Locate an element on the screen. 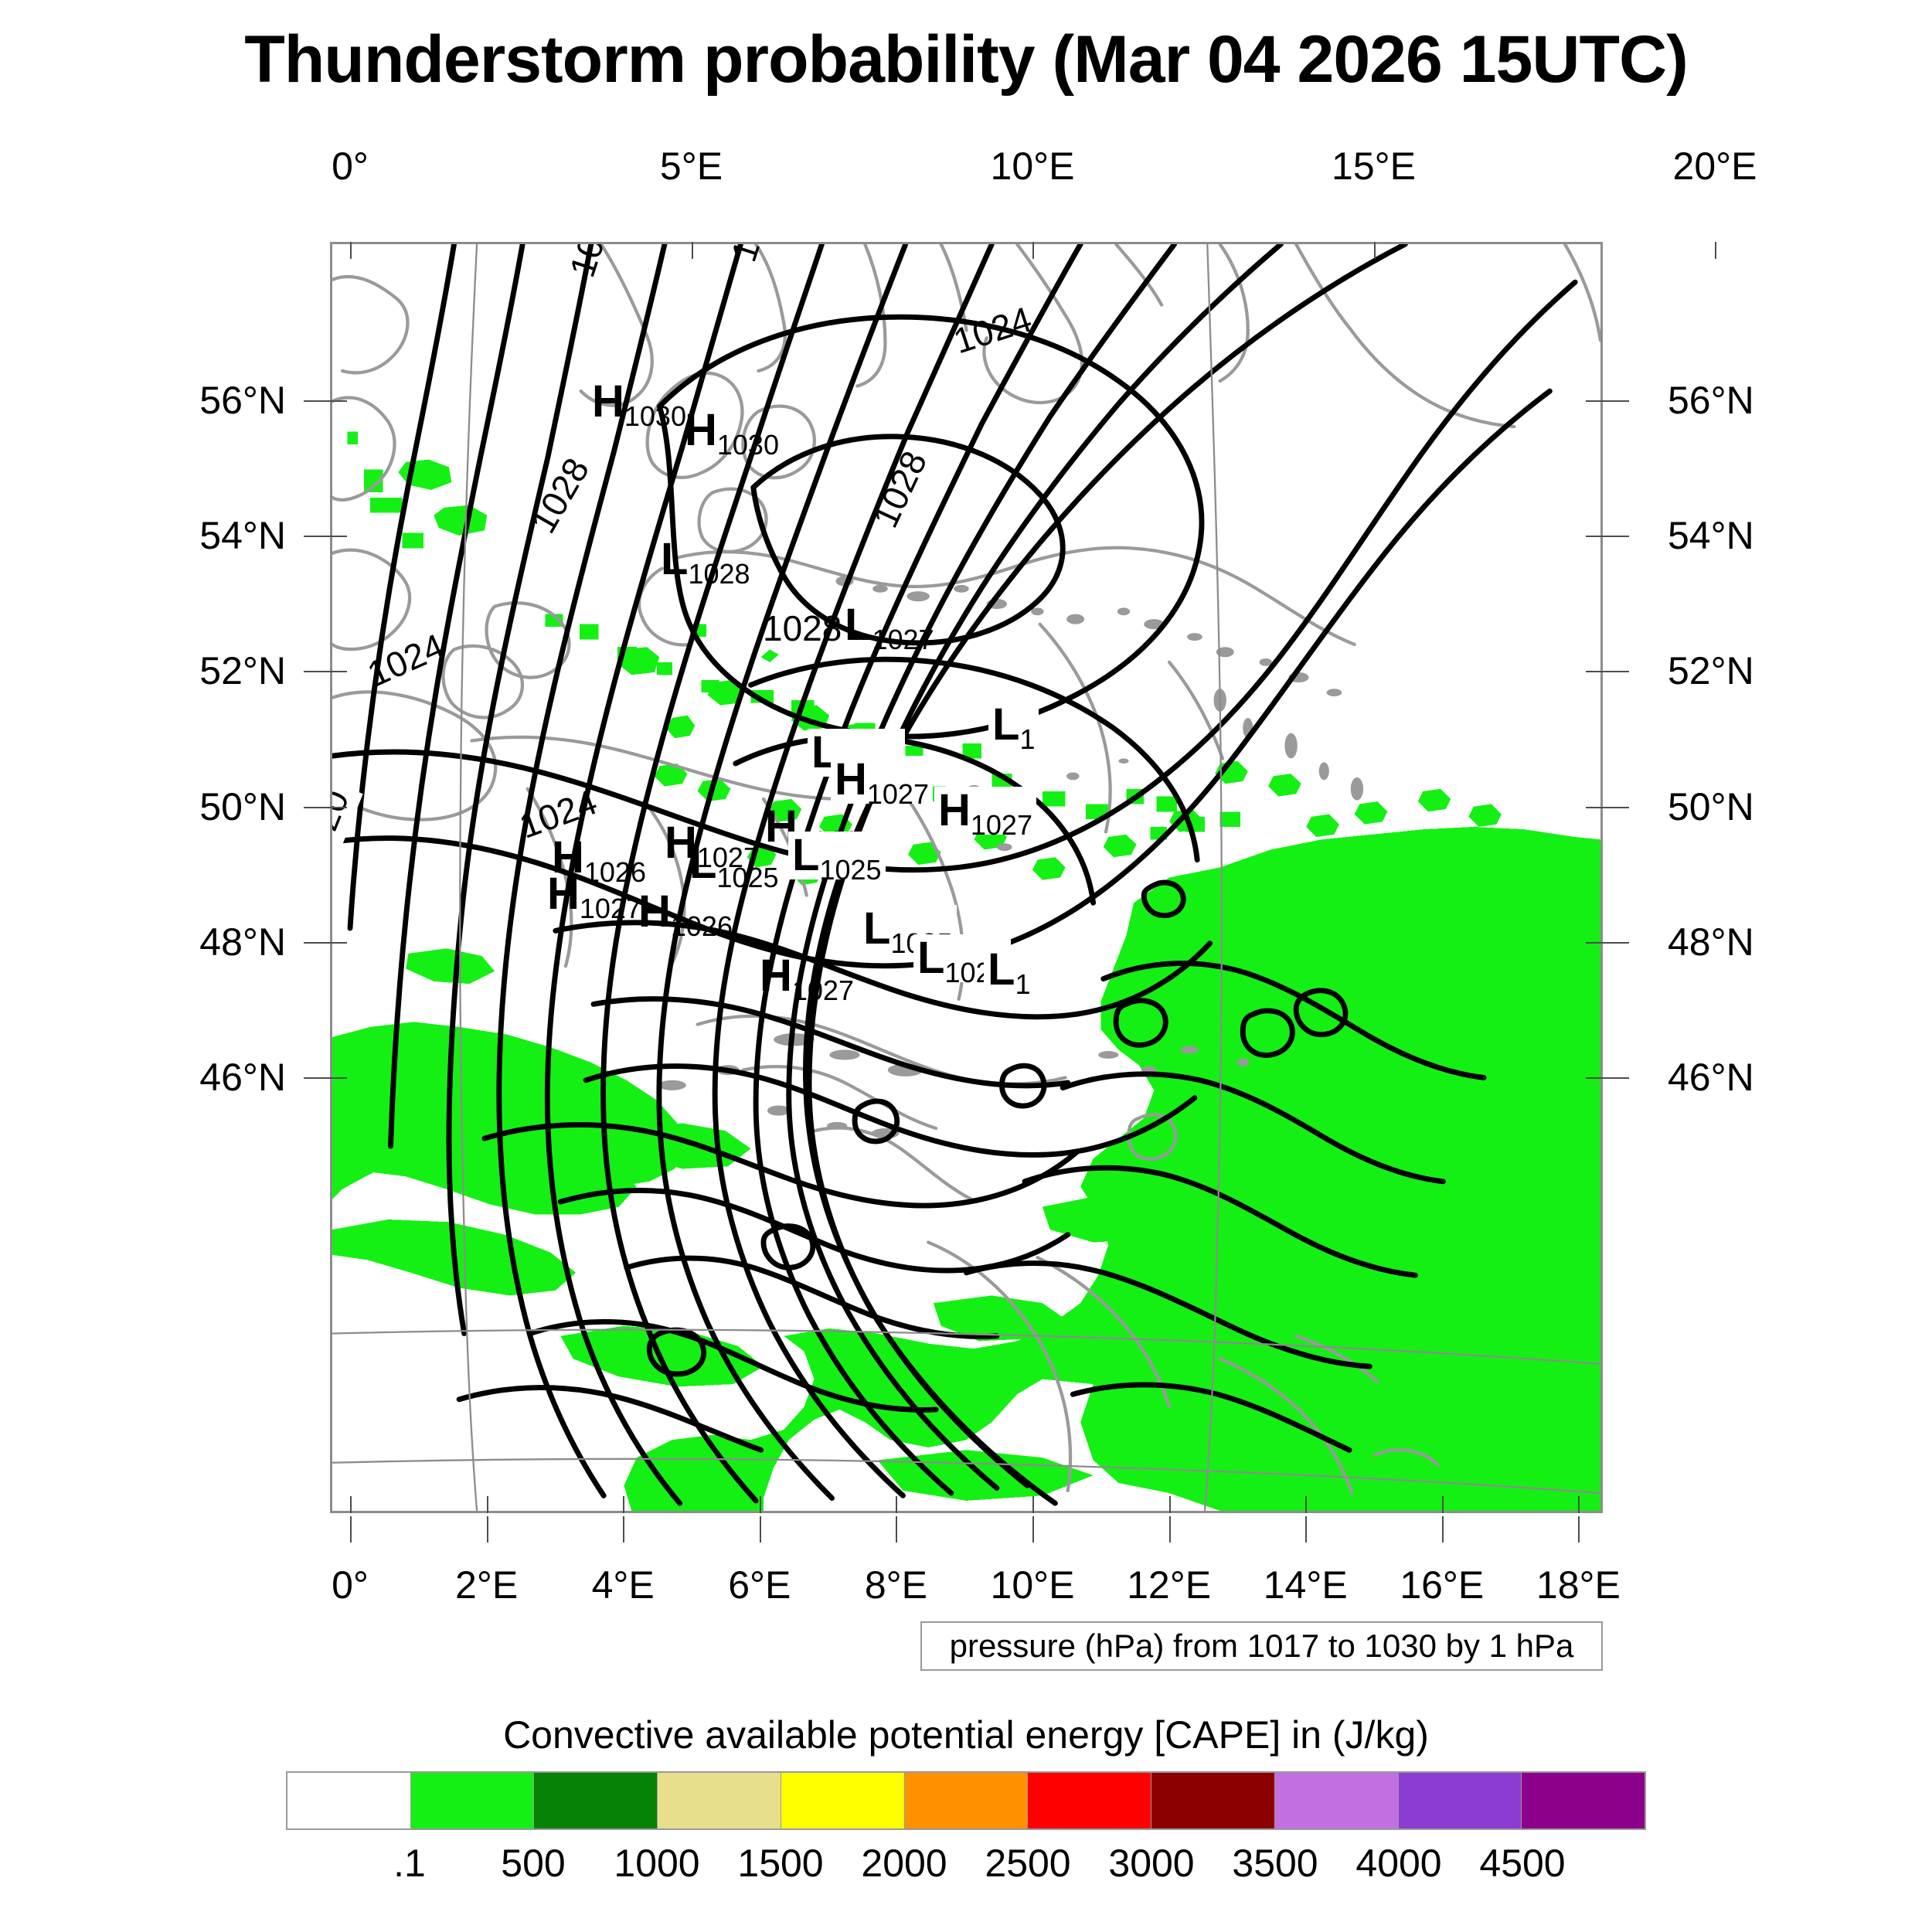 This screenshot has width=1932, height=1932. pressure-center-value: 1 is located at coordinates (1028, 739).